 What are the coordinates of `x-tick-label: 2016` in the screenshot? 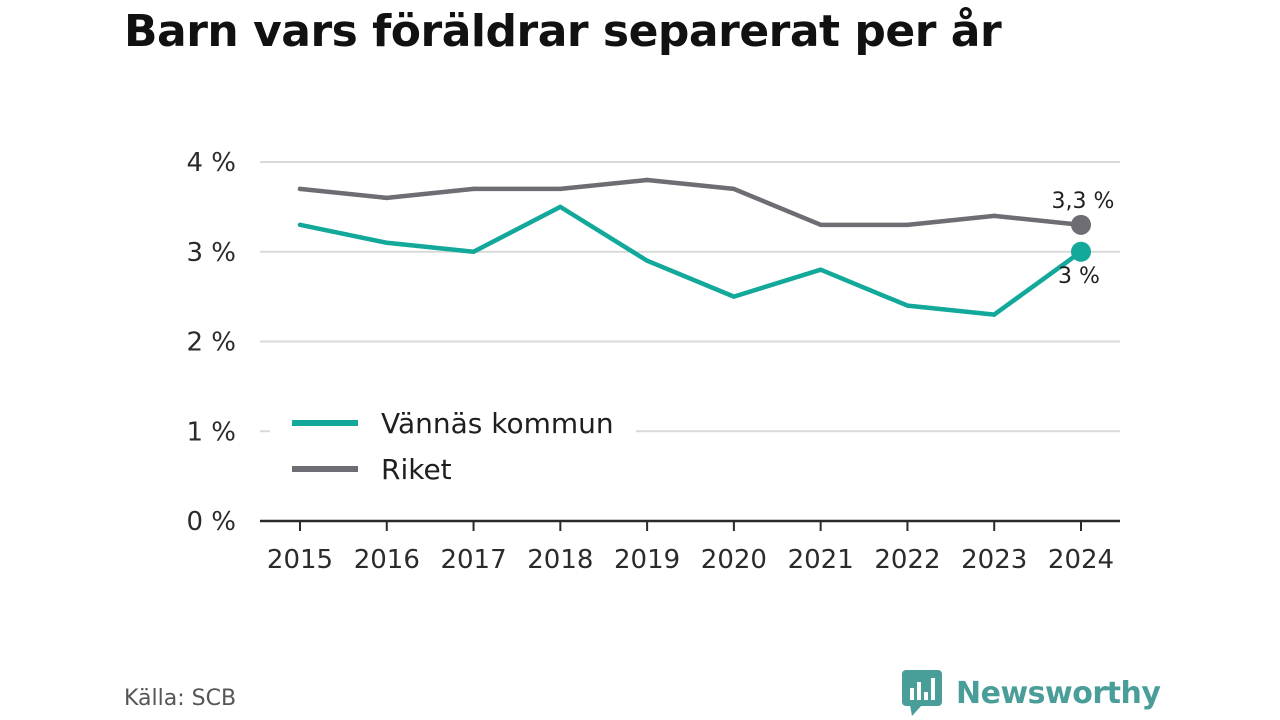 It's located at (387, 560).